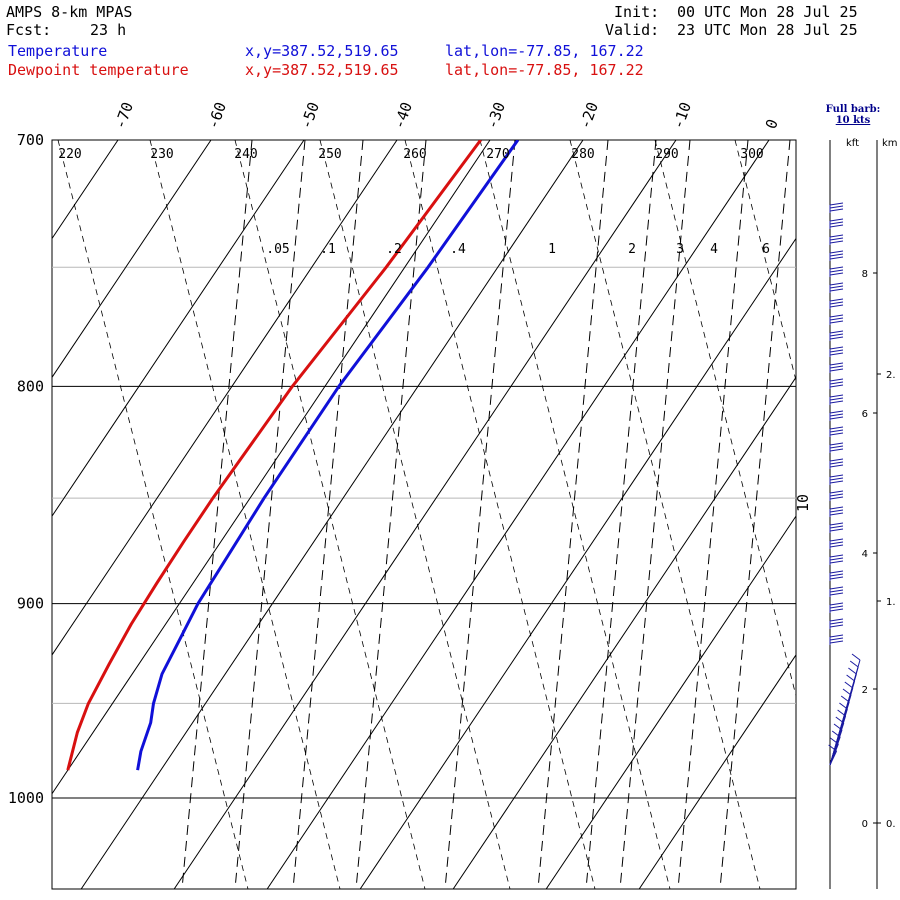  I want to click on pressure-tick-label: 1000, so click(26, 798).